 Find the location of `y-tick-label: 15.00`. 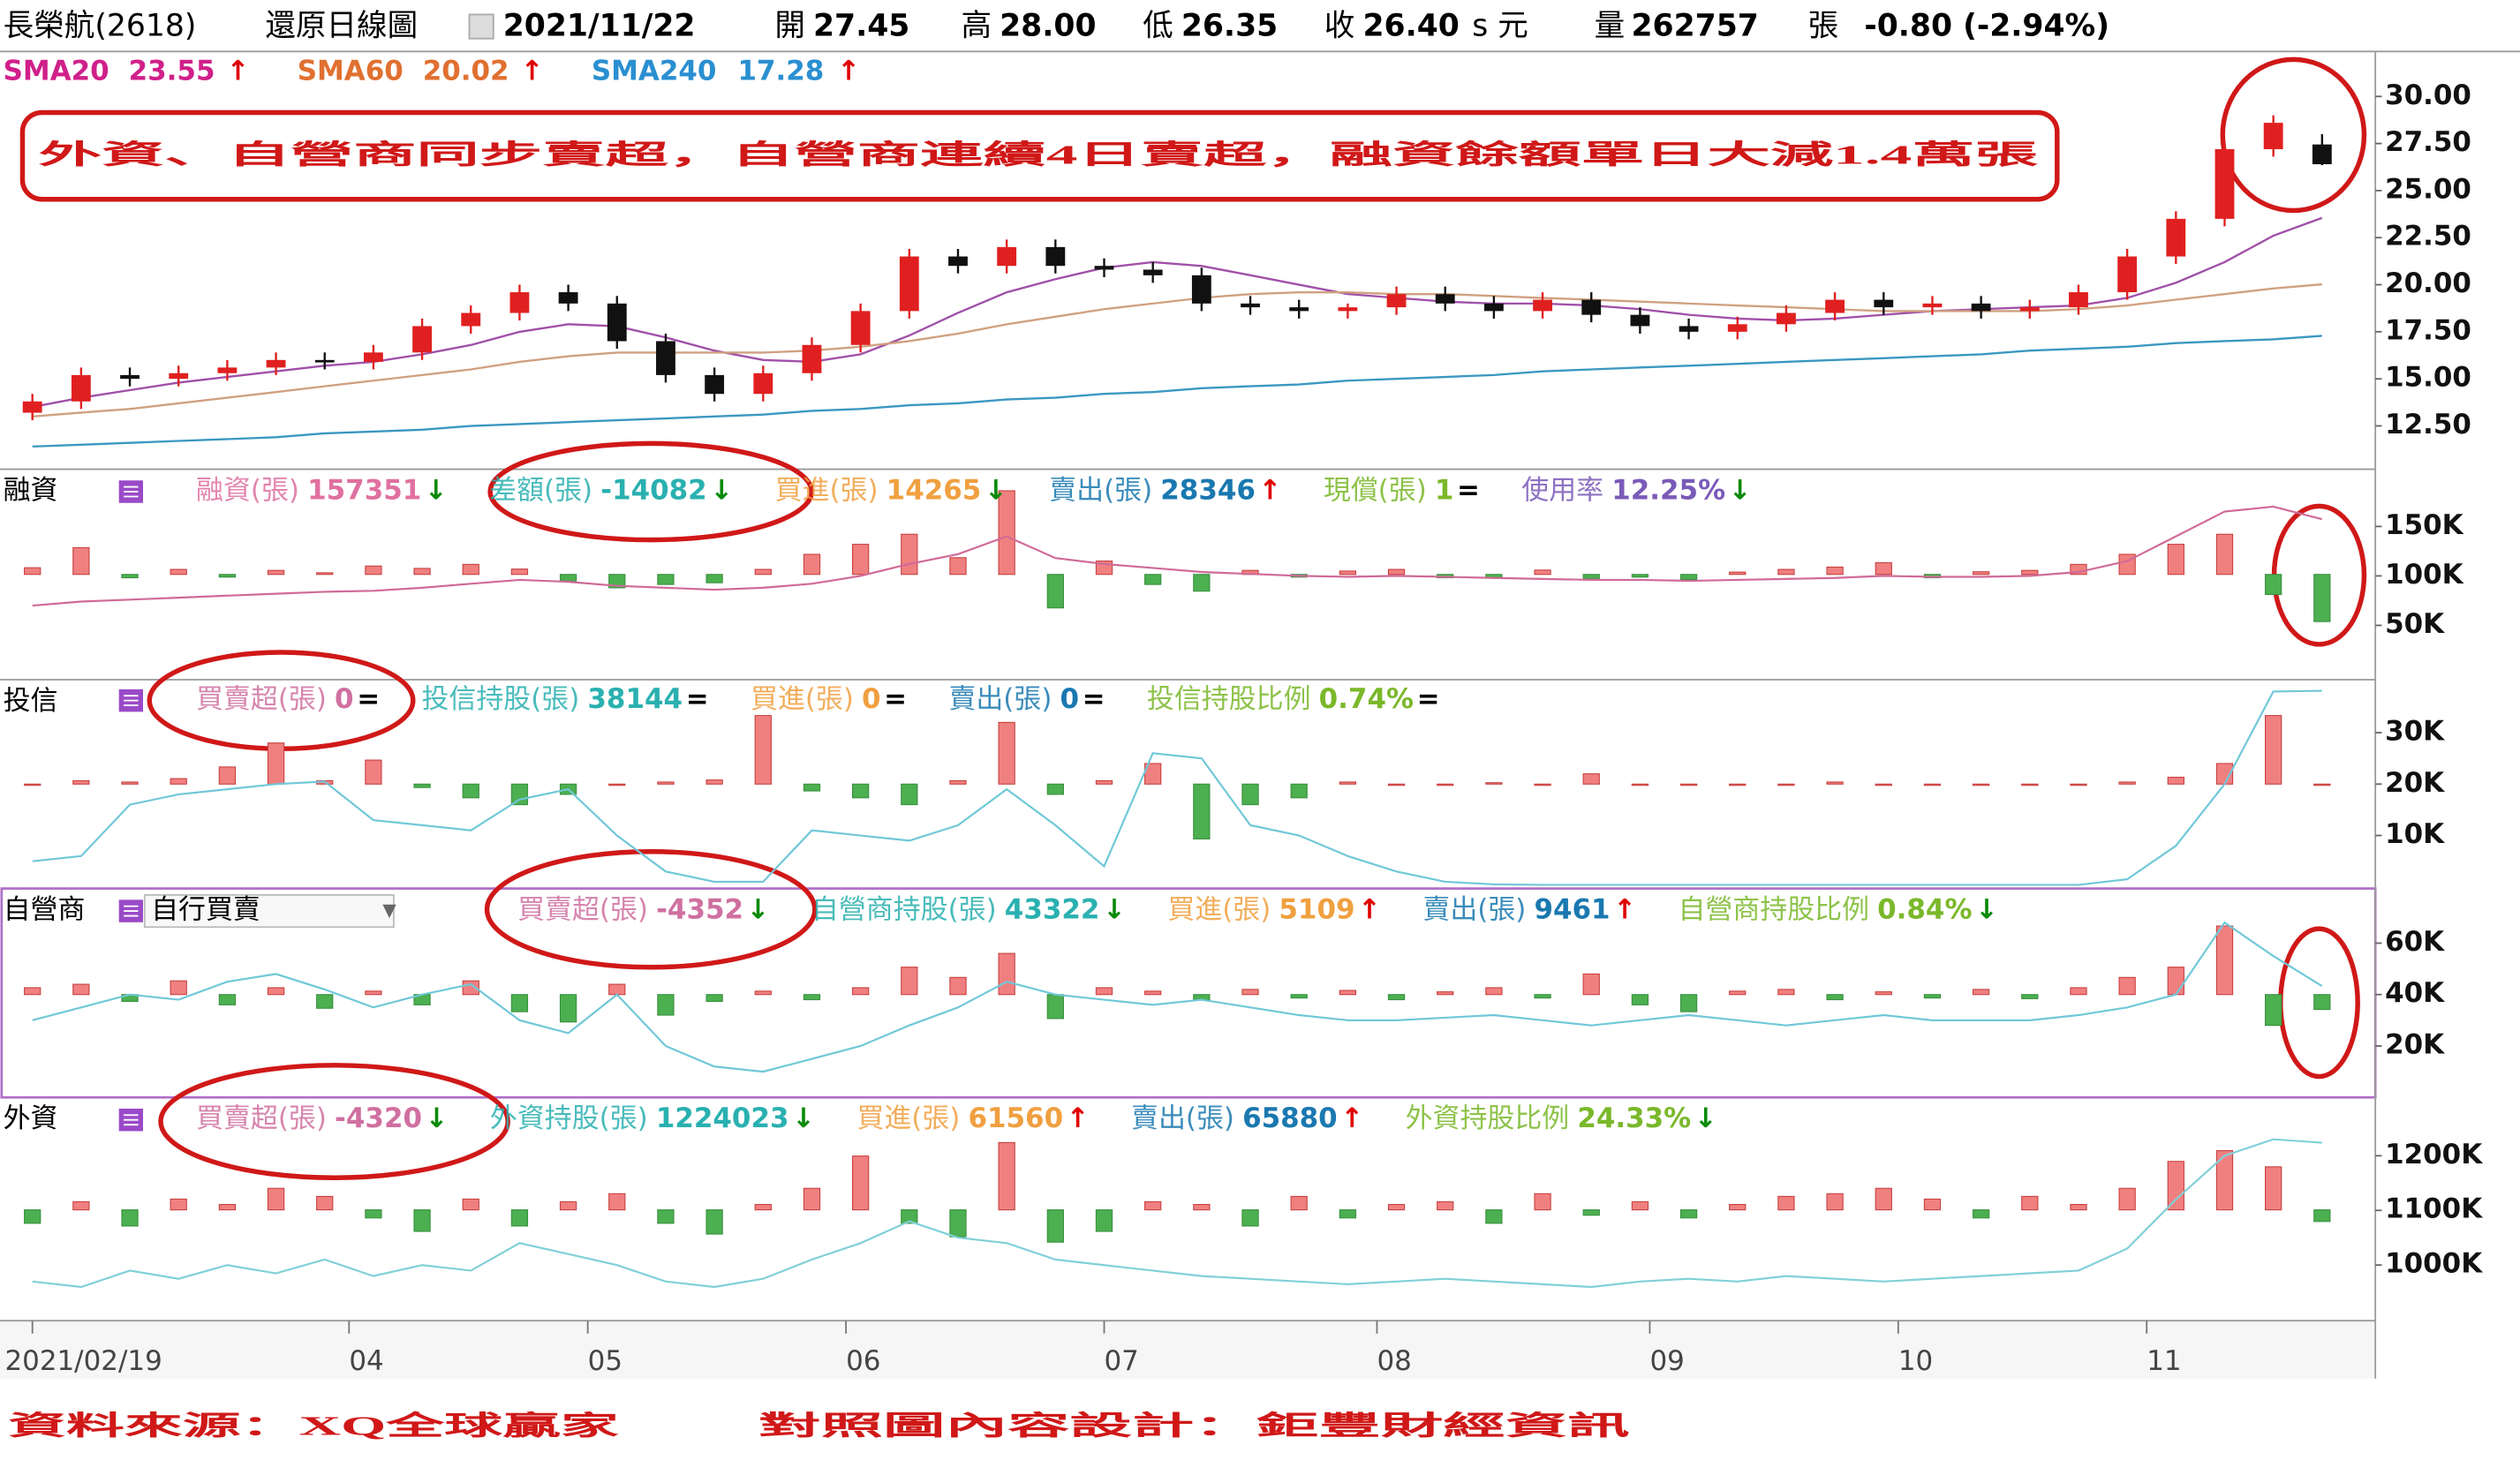

y-tick-label: 15.00 is located at coordinates (2428, 378).